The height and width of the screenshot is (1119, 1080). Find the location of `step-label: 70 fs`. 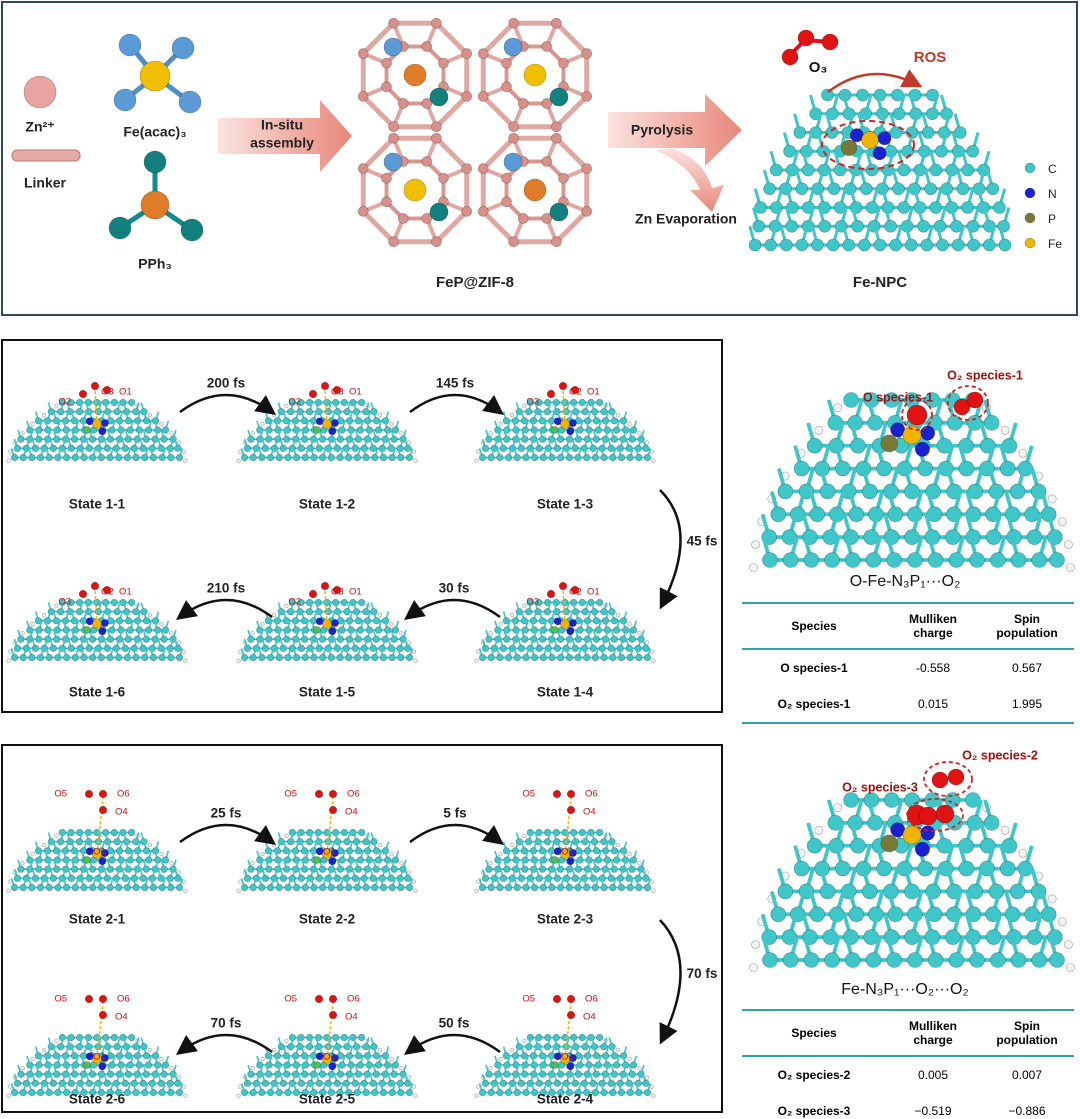

step-label: 70 fs is located at coordinates (702, 973).